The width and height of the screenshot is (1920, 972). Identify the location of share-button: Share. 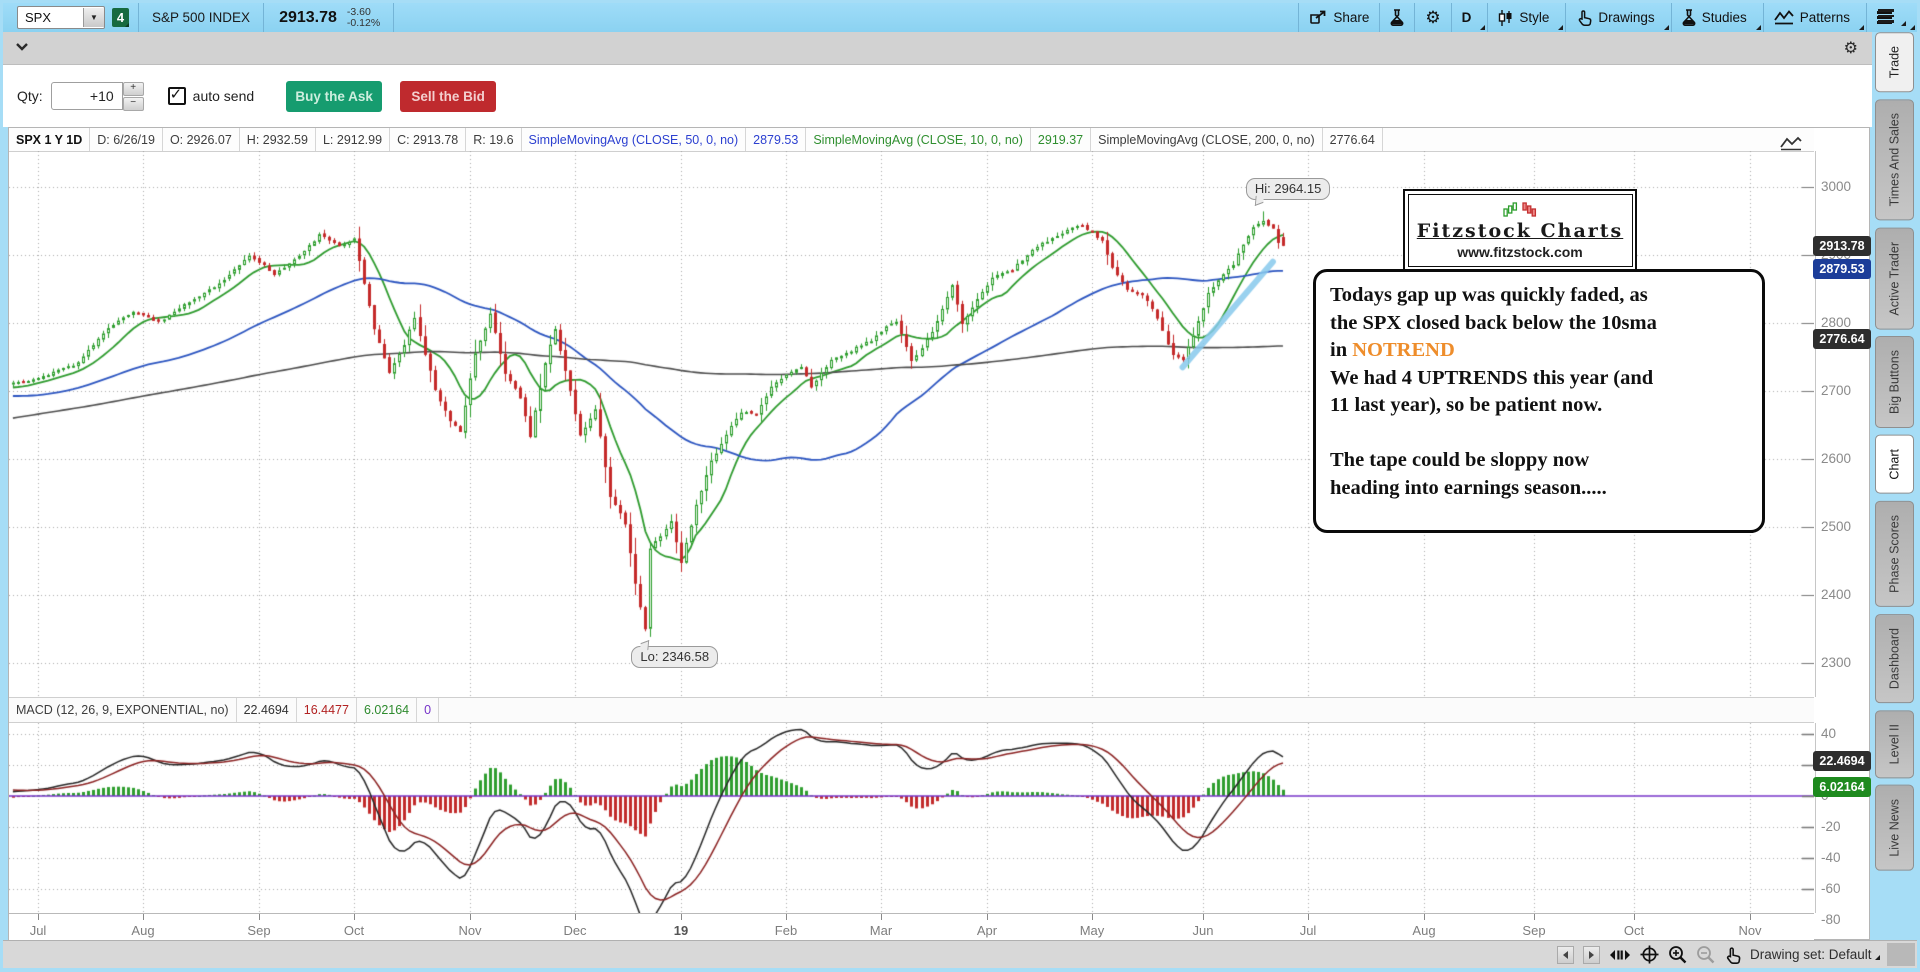
(1339, 17).